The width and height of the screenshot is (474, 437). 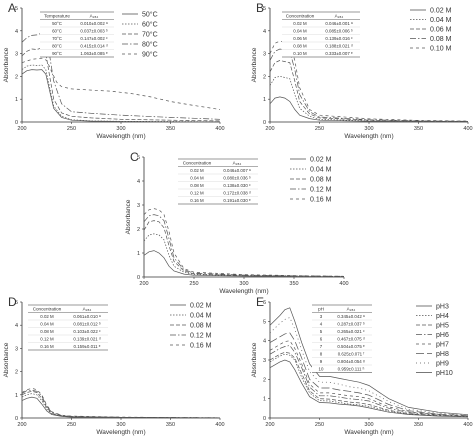 What do you see at coordinates (57, 53) in the screenshot?
I see `table-cell: 90°C` at bounding box center [57, 53].